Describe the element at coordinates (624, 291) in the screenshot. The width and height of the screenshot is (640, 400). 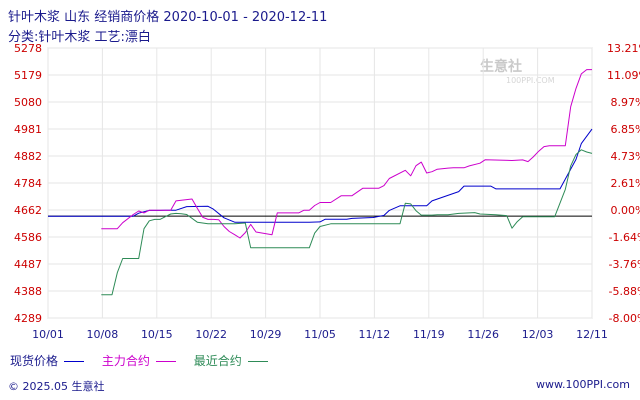
I see `y-right-tick-label: -5.88%` at that location.